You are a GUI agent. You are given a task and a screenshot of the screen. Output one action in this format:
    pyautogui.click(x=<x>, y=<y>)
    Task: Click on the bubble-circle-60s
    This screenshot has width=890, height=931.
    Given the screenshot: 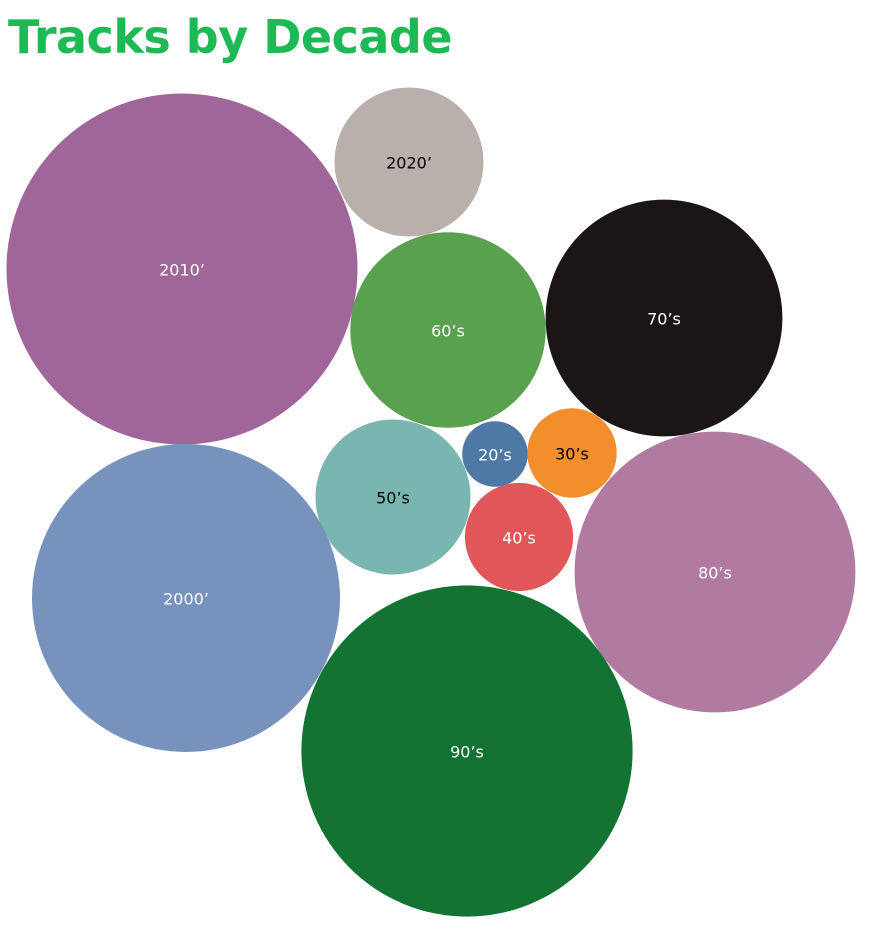 What is the action you would take?
    pyautogui.click(x=448, y=330)
    